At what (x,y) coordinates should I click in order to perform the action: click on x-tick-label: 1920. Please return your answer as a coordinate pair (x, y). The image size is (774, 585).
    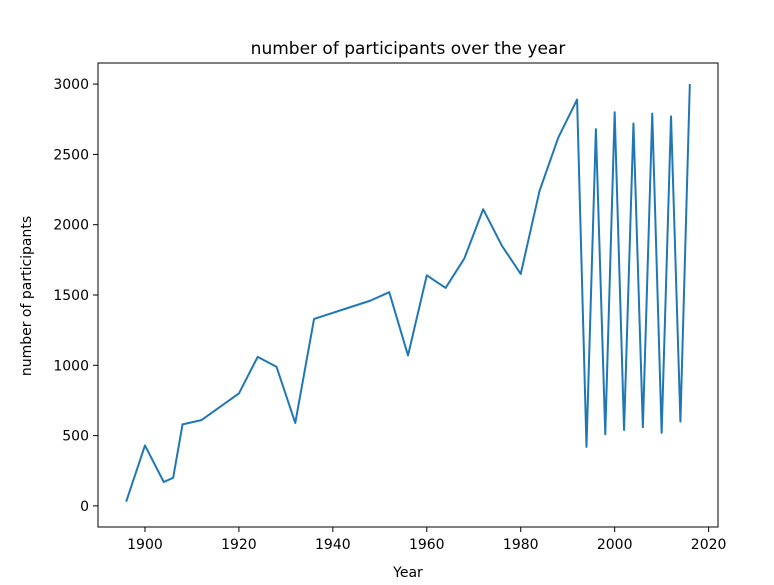
    Looking at the image, I should click on (239, 545).